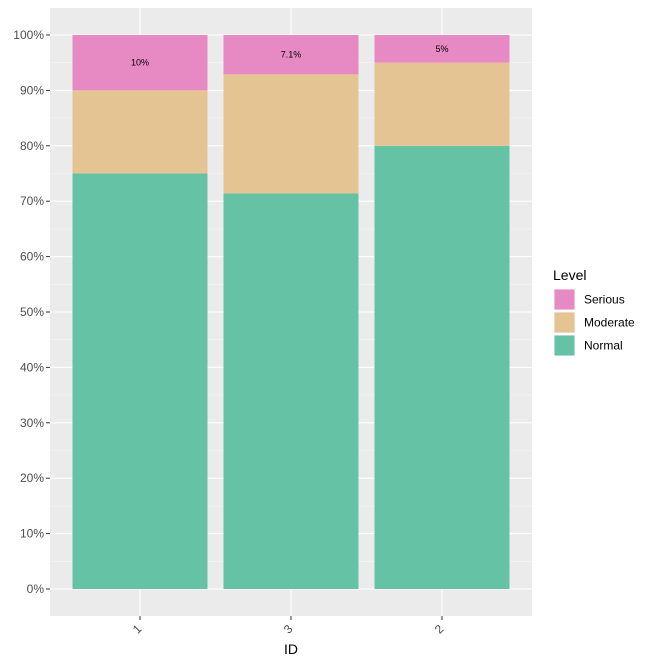 The image size is (648, 660). I want to click on y-tick-label: 70%, so click(32, 201).